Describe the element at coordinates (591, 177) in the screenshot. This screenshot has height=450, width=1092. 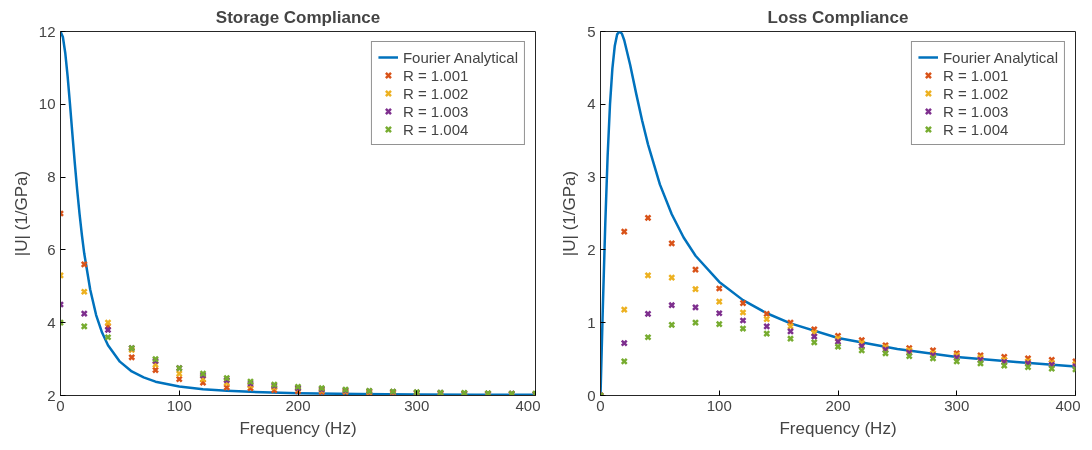
I see `y-tick-label: 3` at that location.